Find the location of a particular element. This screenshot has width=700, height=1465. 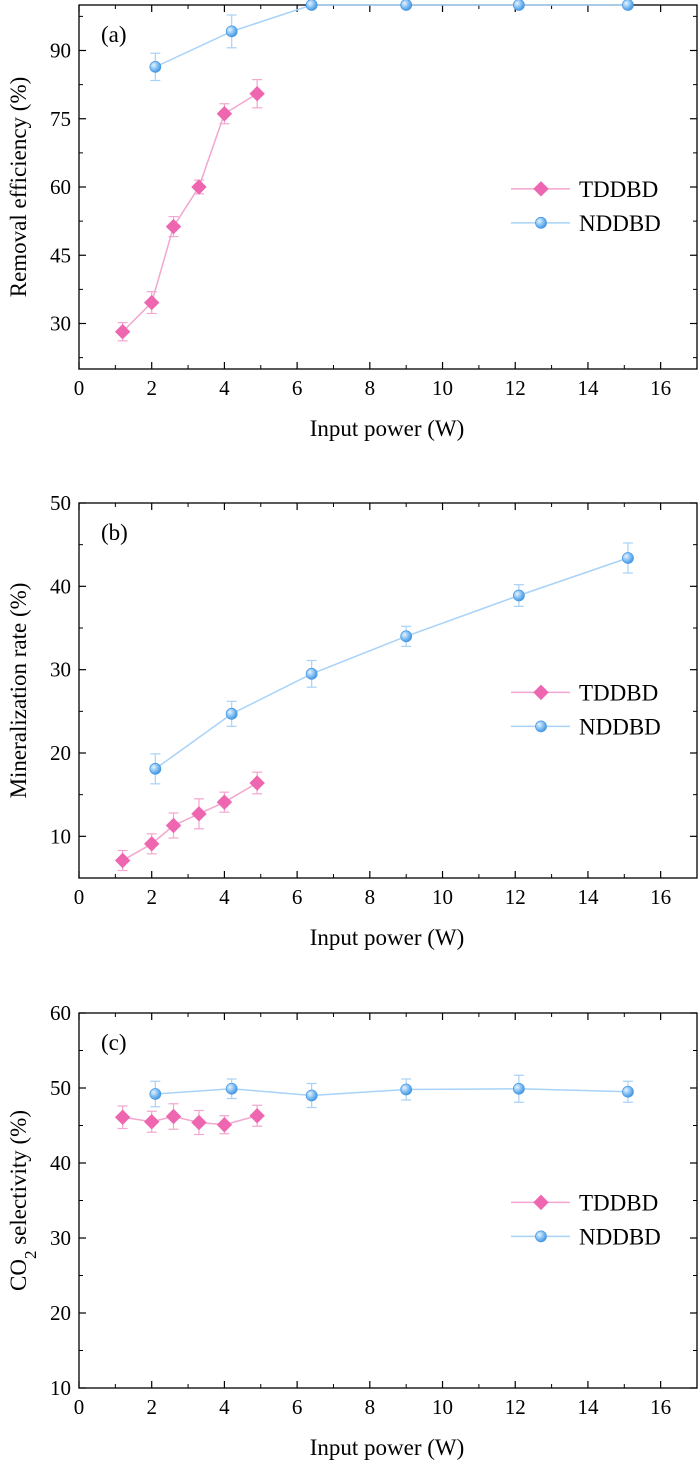

y-tick-label: 40 is located at coordinates (60, 586).